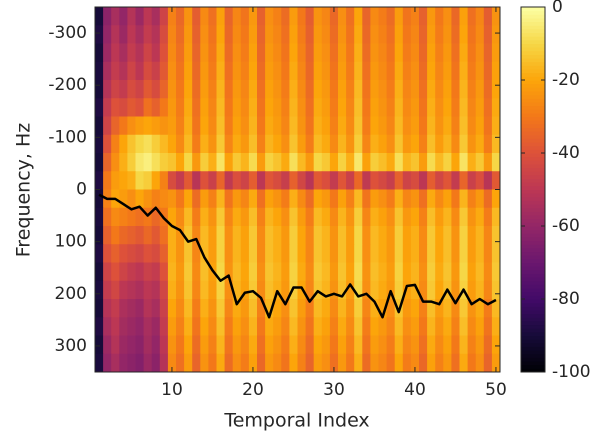  What do you see at coordinates (334, 390) in the screenshot?
I see `x-tick-label: 30` at bounding box center [334, 390].